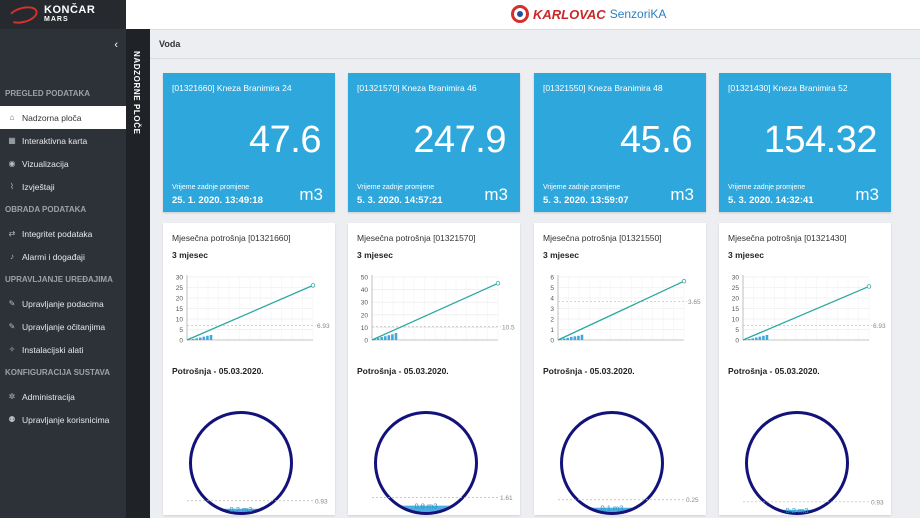 This screenshot has height=518, width=920. What do you see at coordinates (285, 140) in the screenshot?
I see `meter-value: 47.6` at bounding box center [285, 140].